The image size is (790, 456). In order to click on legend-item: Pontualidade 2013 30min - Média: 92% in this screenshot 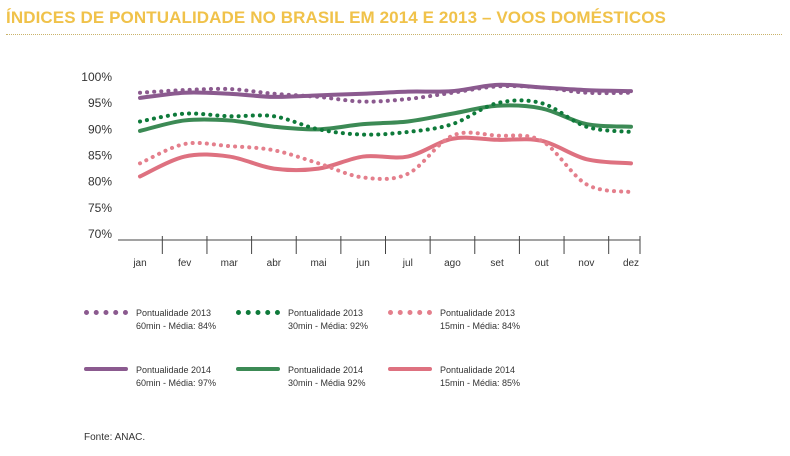, I will do `click(302, 320)`.